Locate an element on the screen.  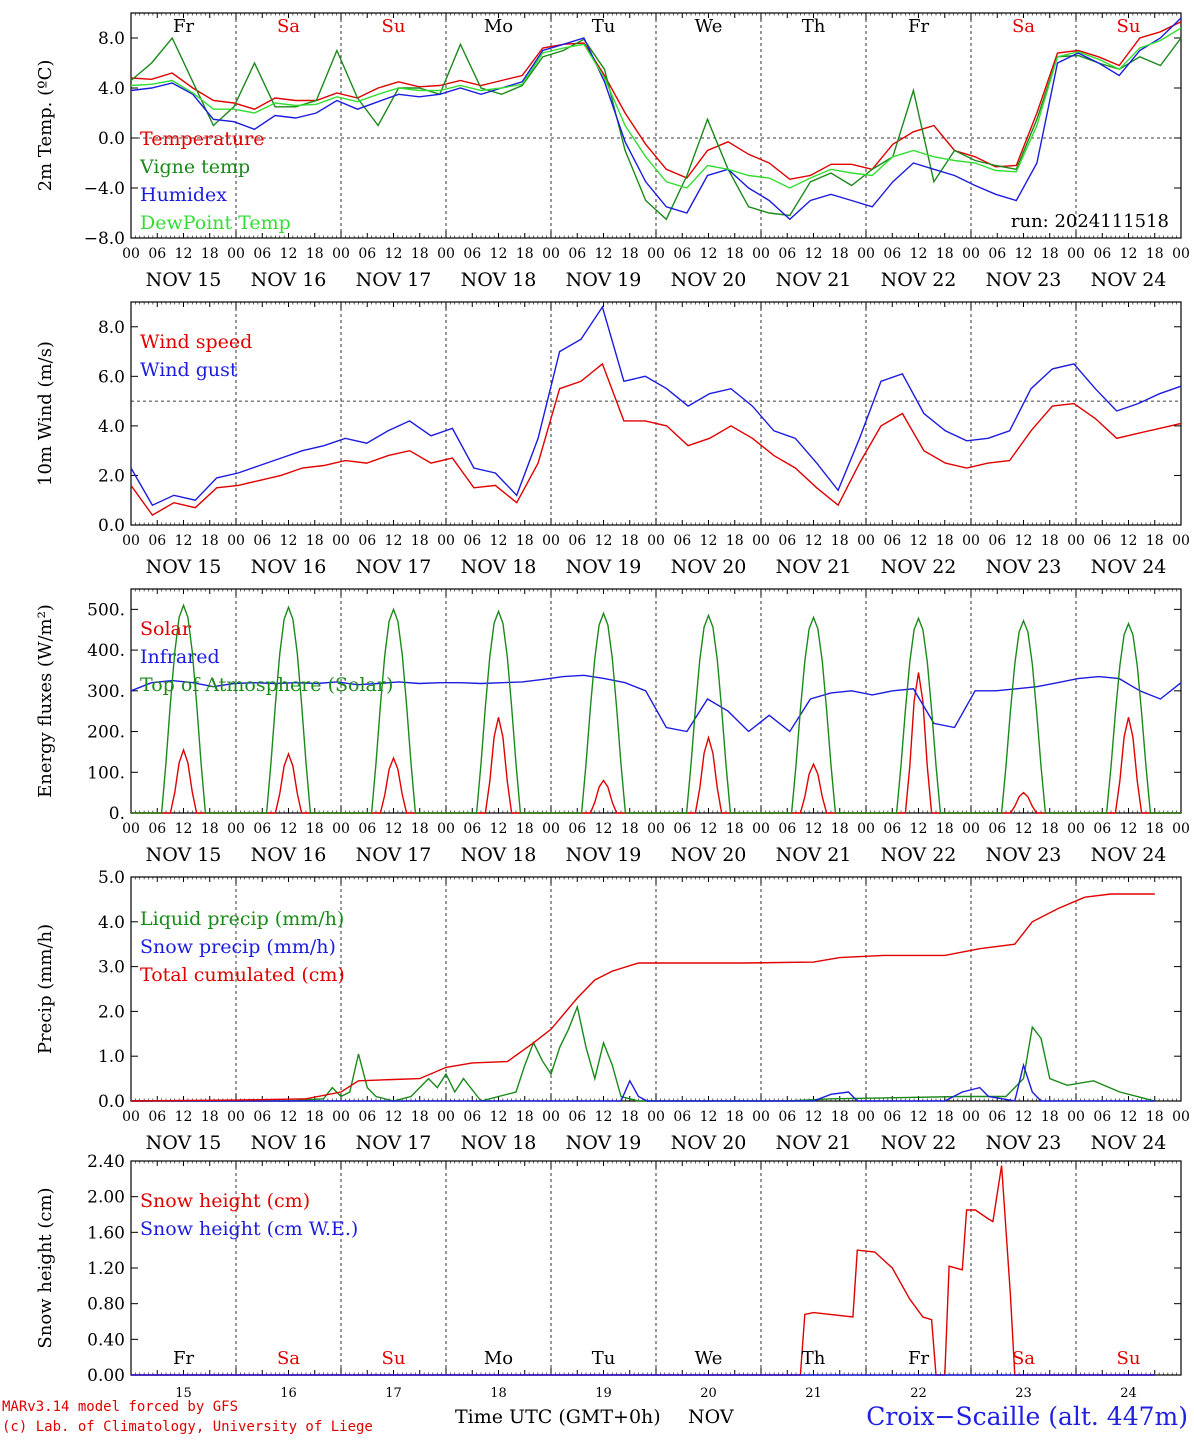
wind-plot-frame is located at coordinates (656, 413).